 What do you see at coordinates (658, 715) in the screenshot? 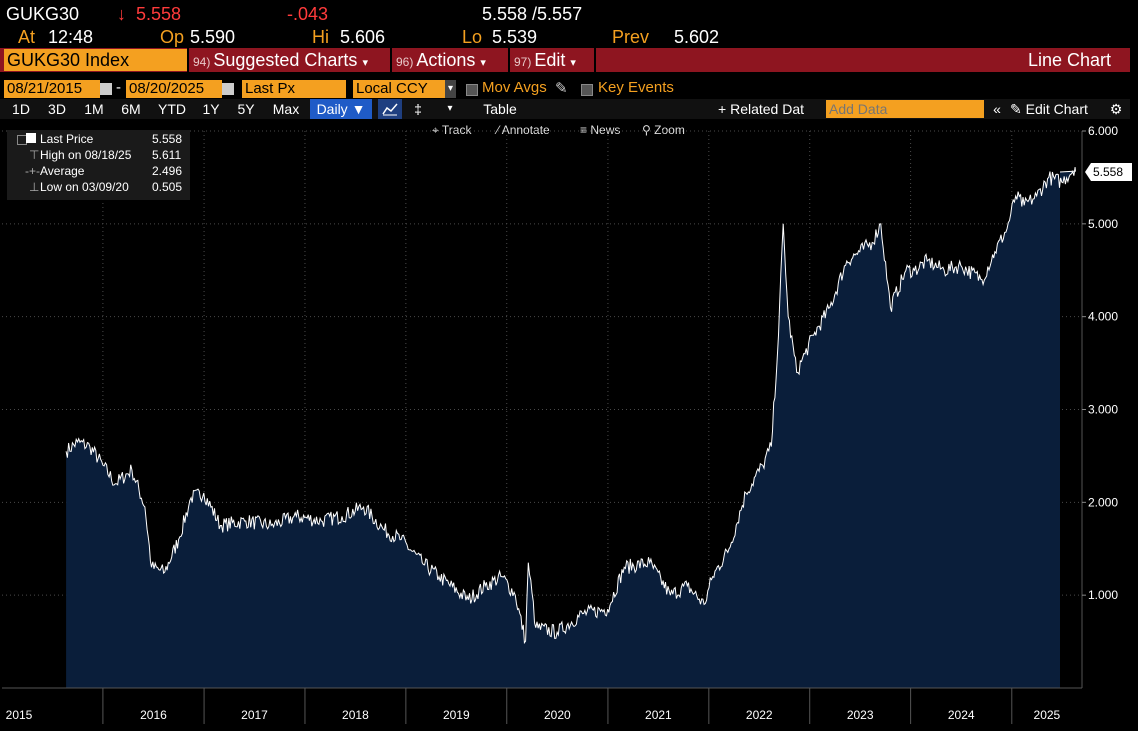
I see `x-tick-label: 2021` at bounding box center [658, 715].